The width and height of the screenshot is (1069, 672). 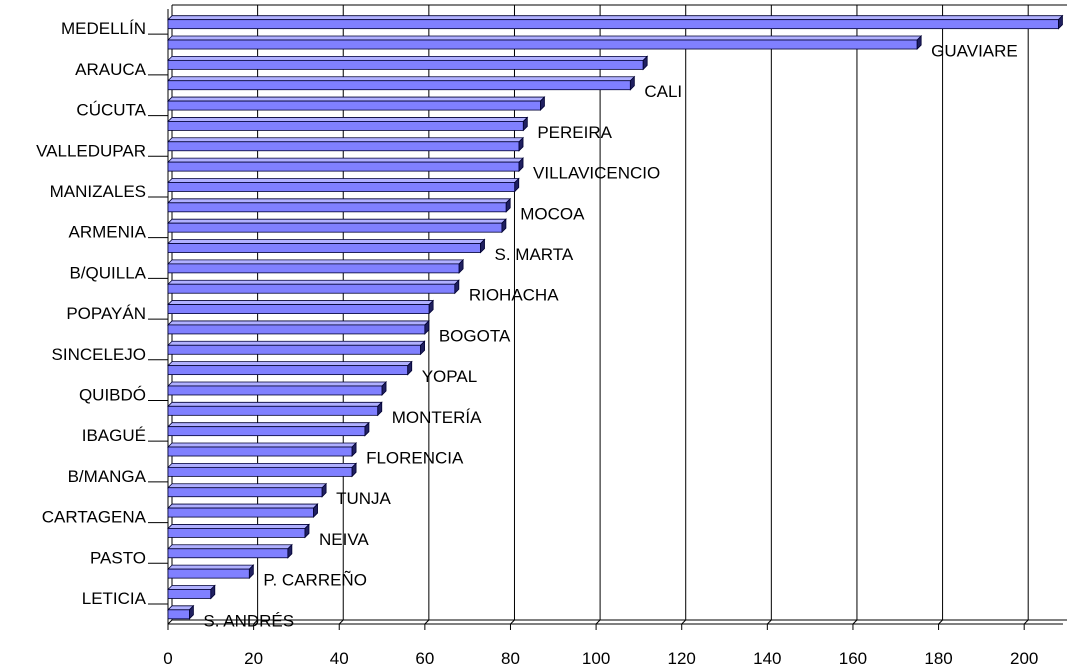 What do you see at coordinates (514, 295) in the screenshot?
I see `category-label: RIOHACHA` at bounding box center [514, 295].